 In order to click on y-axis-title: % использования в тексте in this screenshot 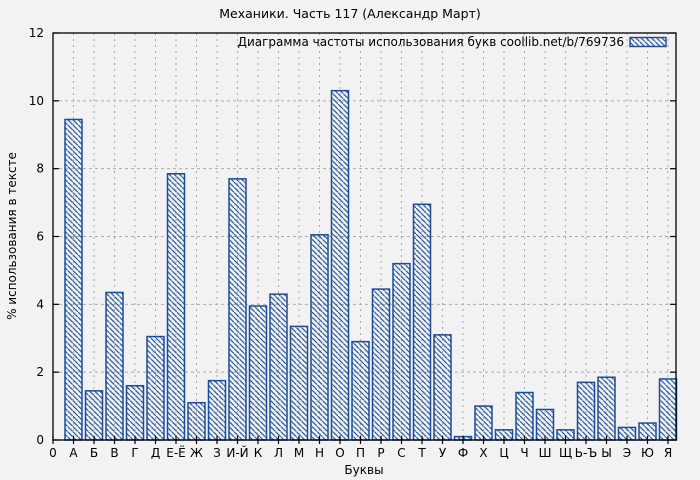, I will do `click(12, 236)`.